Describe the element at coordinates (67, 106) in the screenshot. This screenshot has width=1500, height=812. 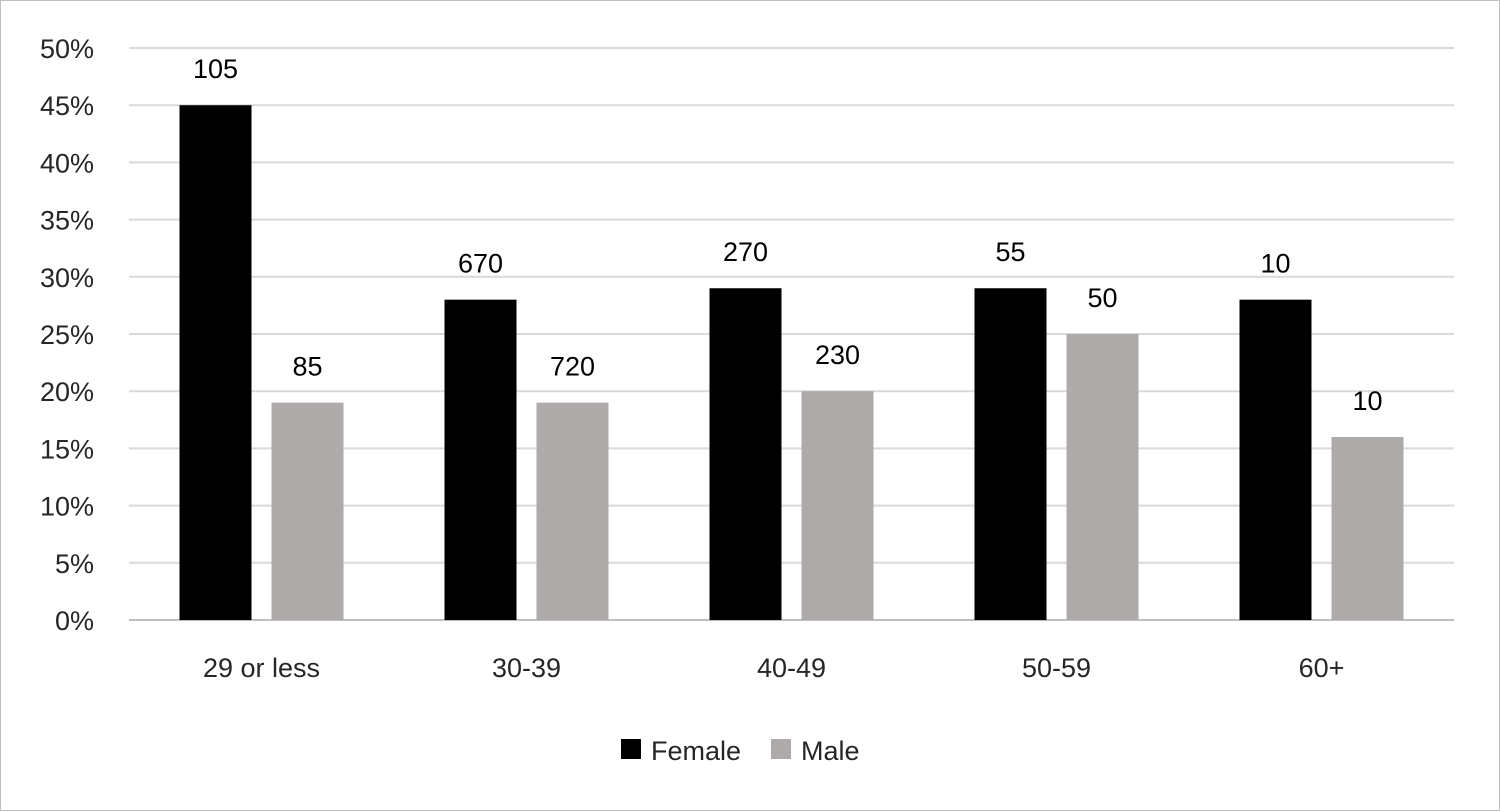
I see `y-tick-label: 45%` at that location.